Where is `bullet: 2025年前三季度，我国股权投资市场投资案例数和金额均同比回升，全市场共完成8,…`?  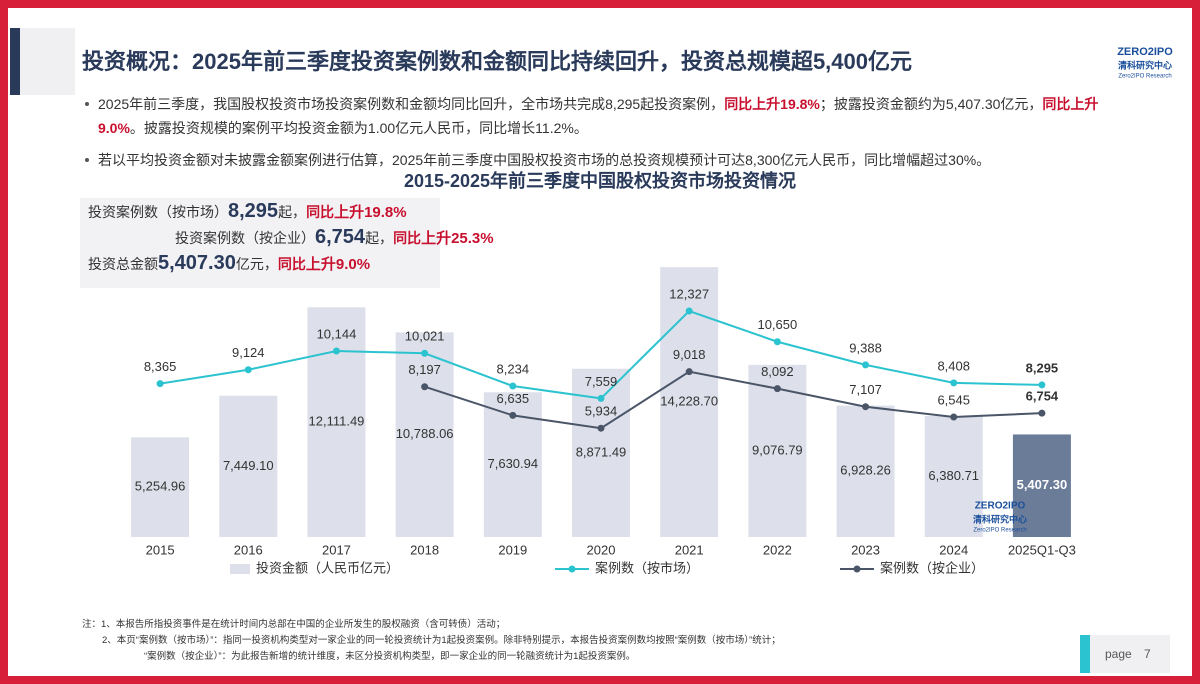 bullet: 2025年前三季度，我国股权投资市场投资案例数和金额均同比回升，全市场共完成8,… is located at coordinates (606, 116).